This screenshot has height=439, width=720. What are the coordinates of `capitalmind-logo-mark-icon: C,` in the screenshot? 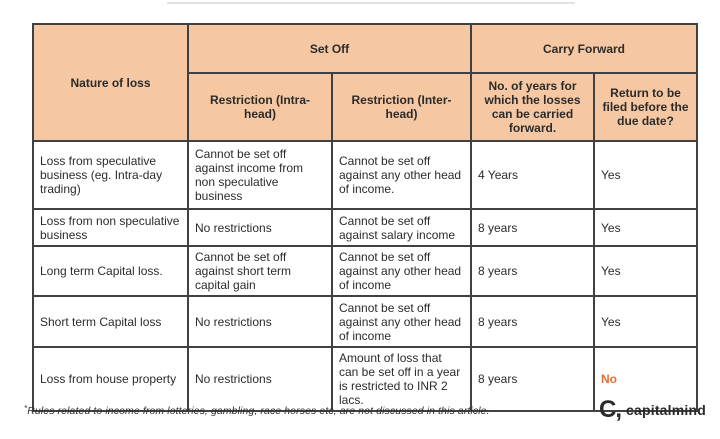 It's located at (610, 409).